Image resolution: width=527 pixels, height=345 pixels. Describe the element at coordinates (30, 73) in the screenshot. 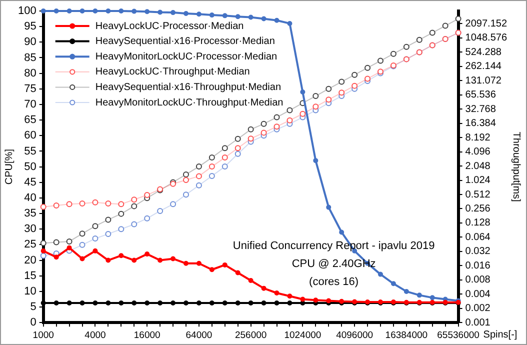

I see `y-tick-label: 80` at that location.